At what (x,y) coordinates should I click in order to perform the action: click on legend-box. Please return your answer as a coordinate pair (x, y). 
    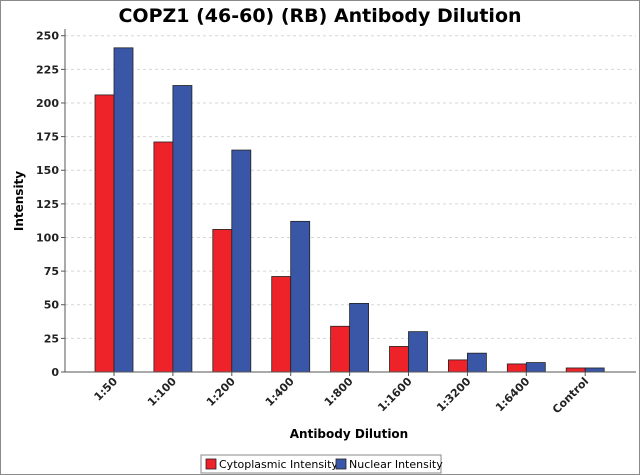
    Looking at the image, I should click on (321, 464).